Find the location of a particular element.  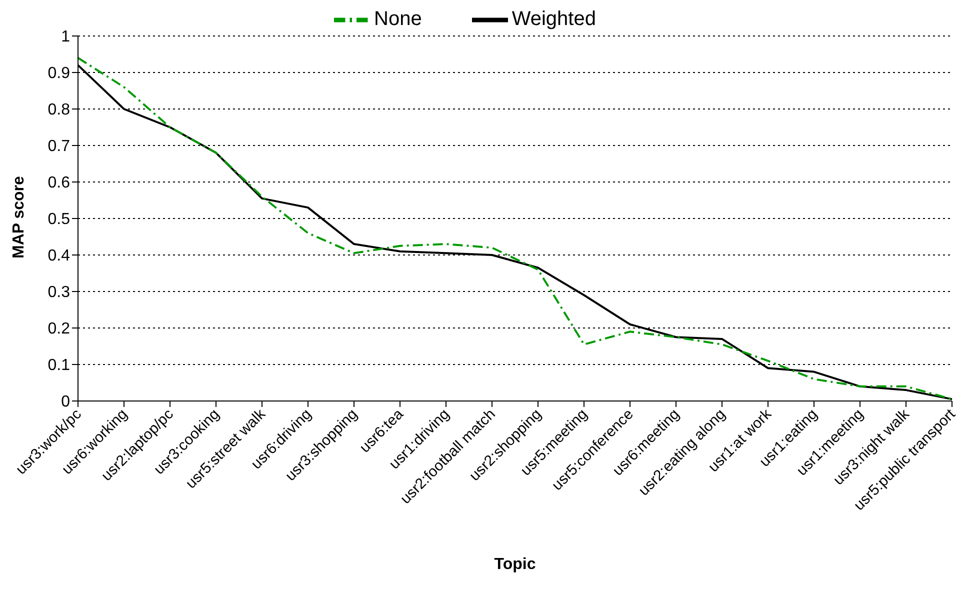

y-axis-title: MAP score is located at coordinates (19, 217).